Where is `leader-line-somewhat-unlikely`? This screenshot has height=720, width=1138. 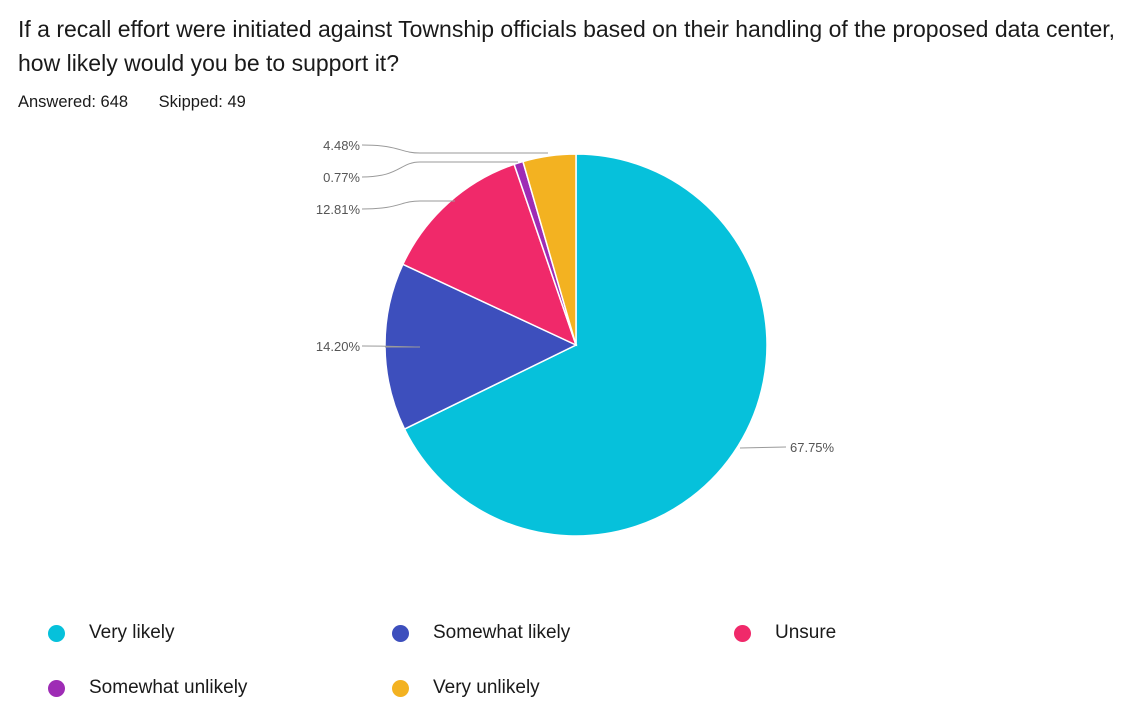
leader-line-somewhat-unlikely is located at coordinates (439, 169).